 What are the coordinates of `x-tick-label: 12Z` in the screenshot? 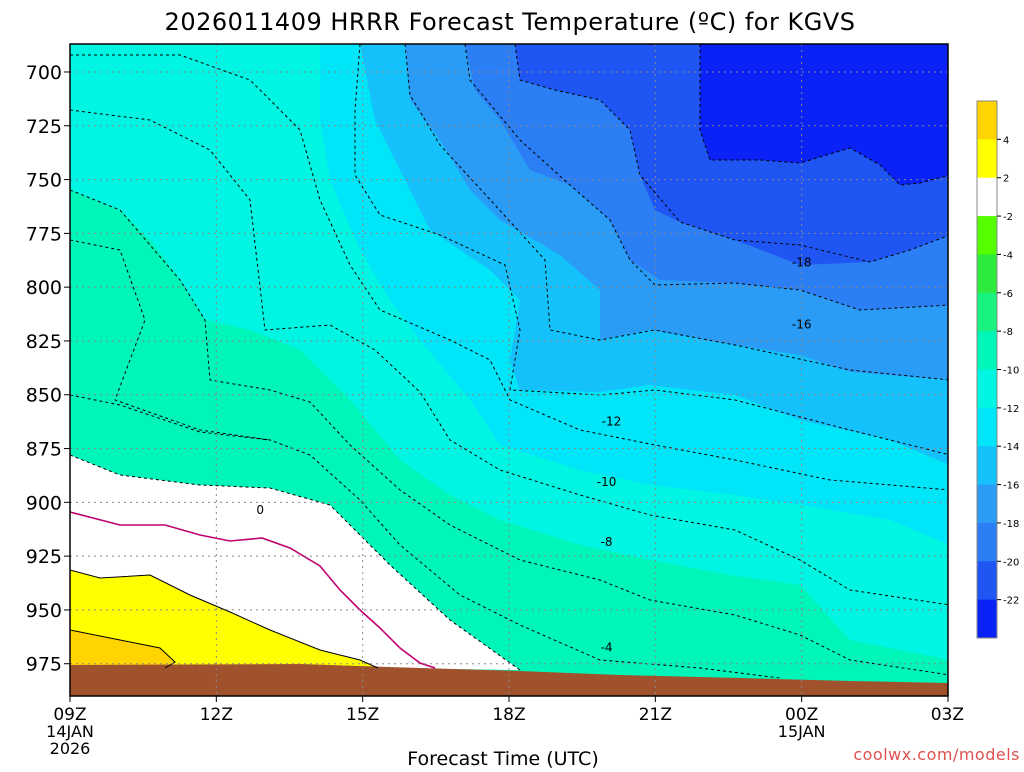 It's located at (216, 715).